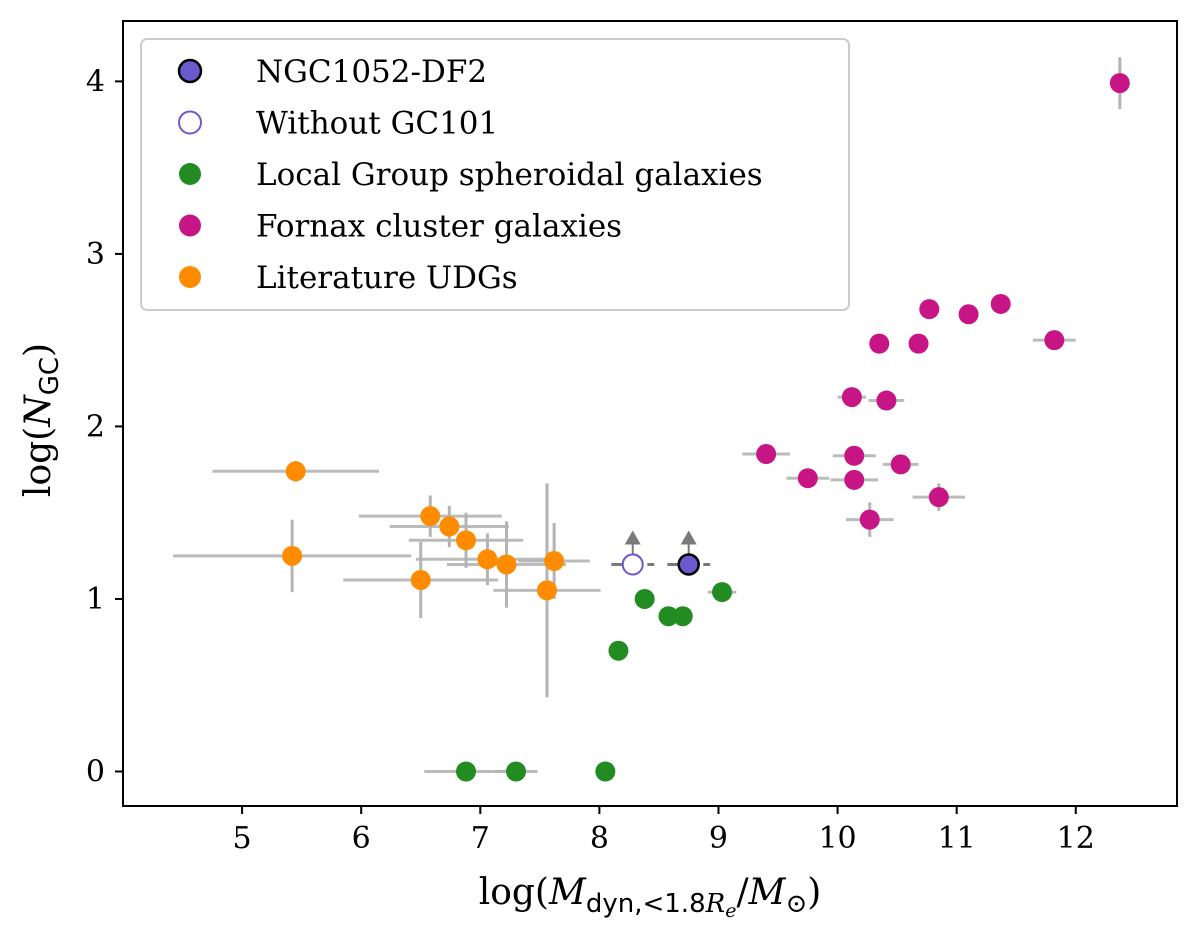 The image size is (1200, 946). I want to click on y-tick-label: 1, so click(95, 599).